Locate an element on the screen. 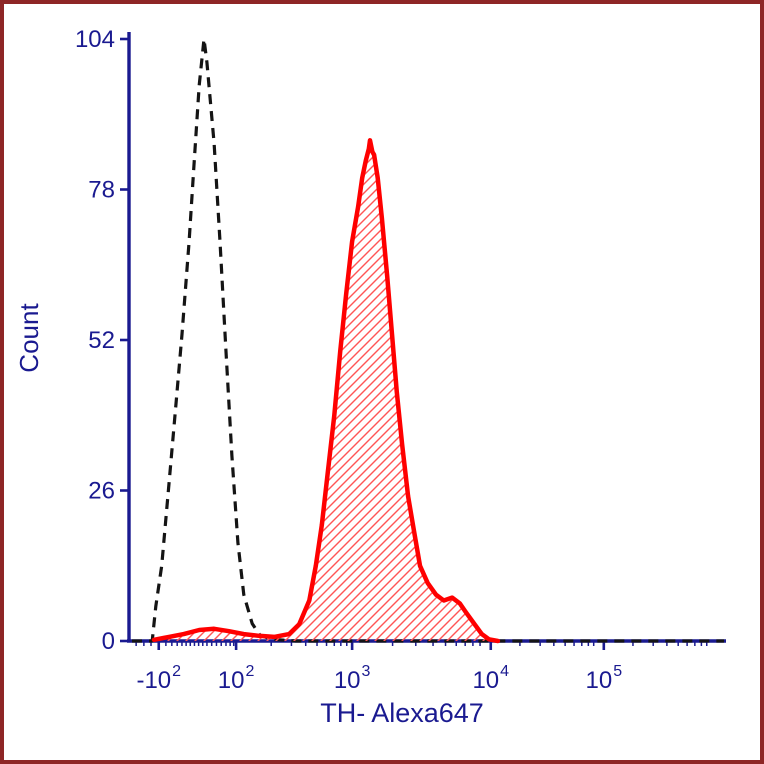 The width and height of the screenshot is (764, 764). x-tick-label: 10² is located at coordinates (236, 678).